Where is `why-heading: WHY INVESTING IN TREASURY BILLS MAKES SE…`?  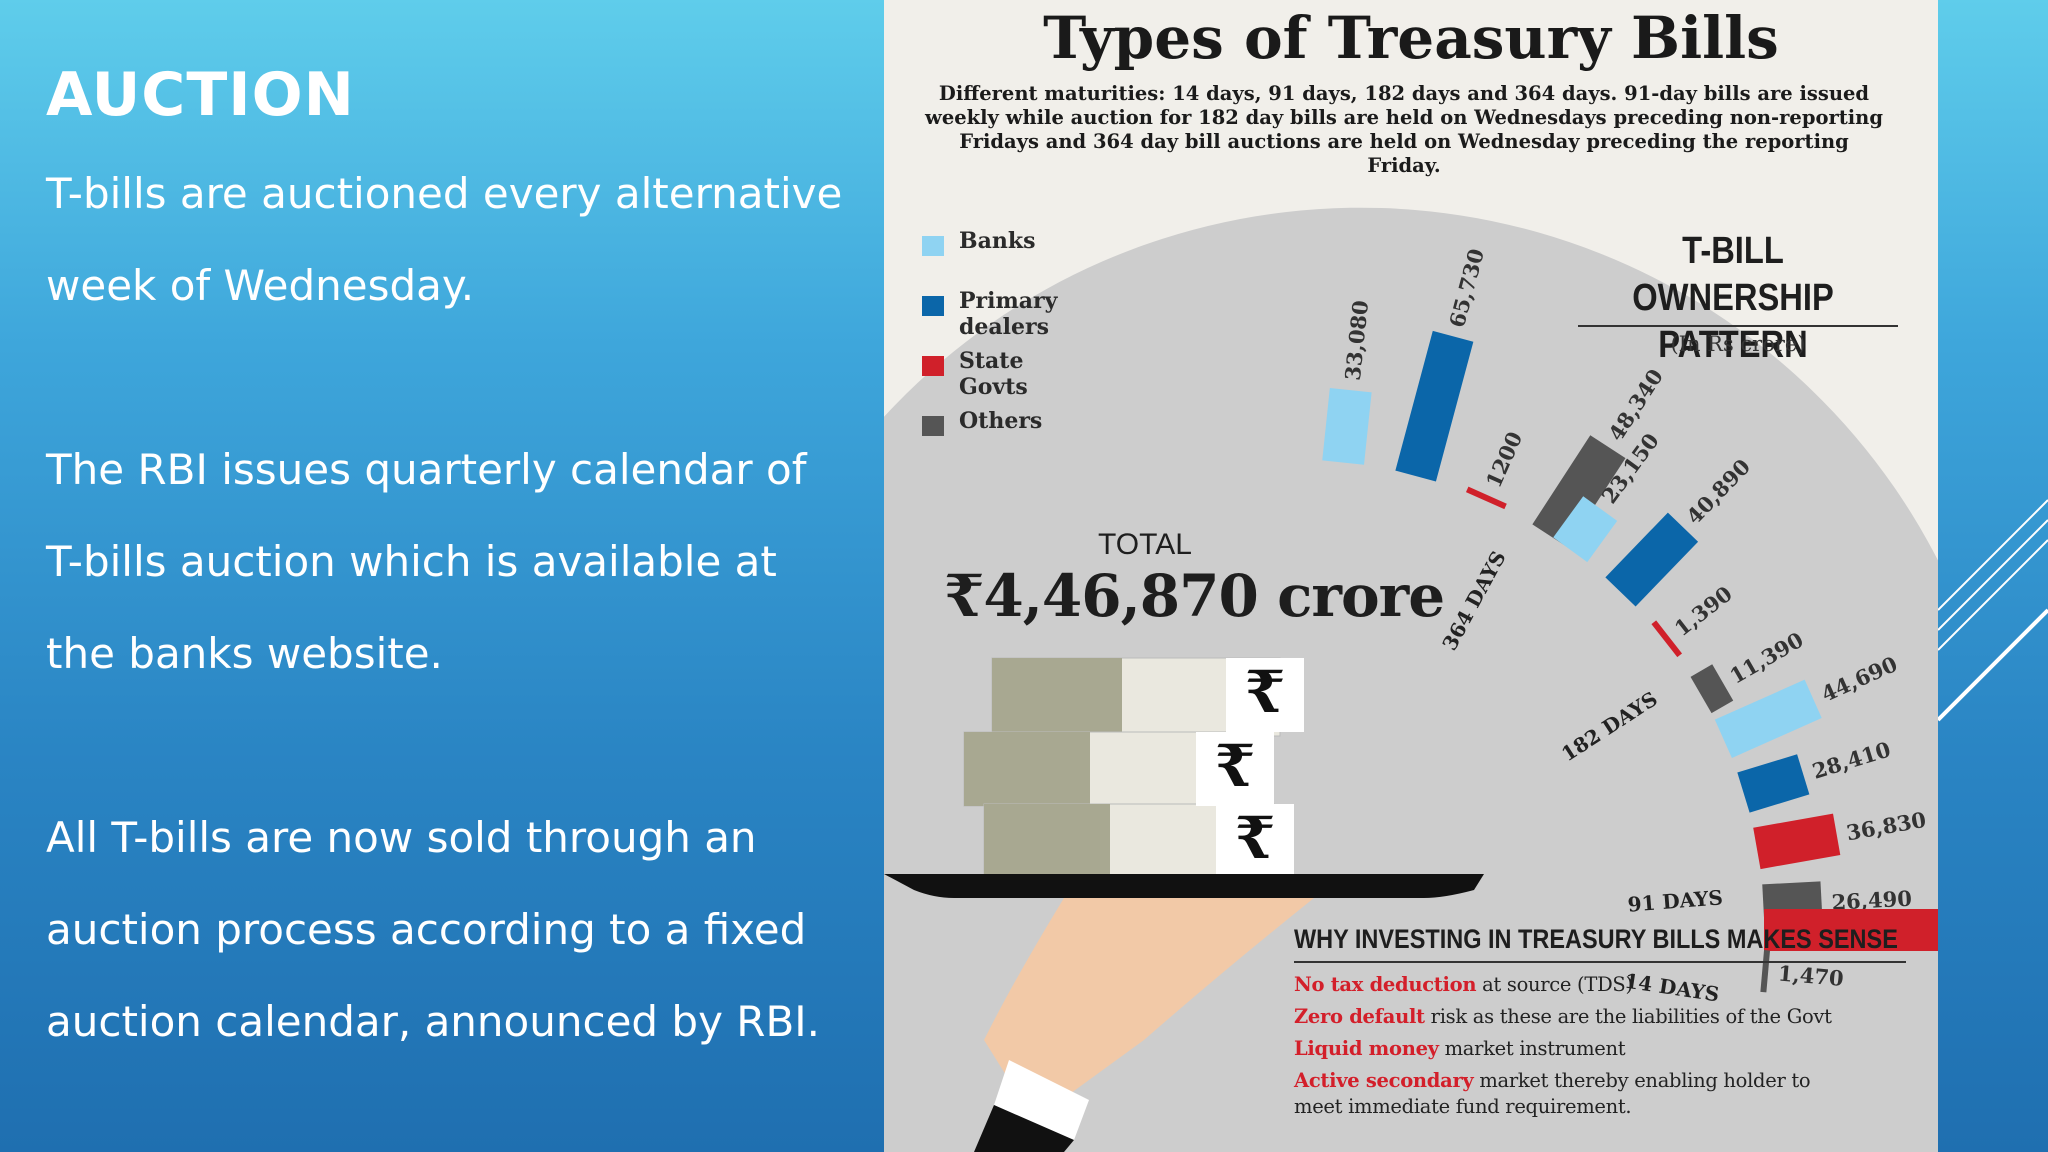
why-heading: WHY INVESTING IN TREASURY BILLS MAKES SE… is located at coordinates (1596, 939).